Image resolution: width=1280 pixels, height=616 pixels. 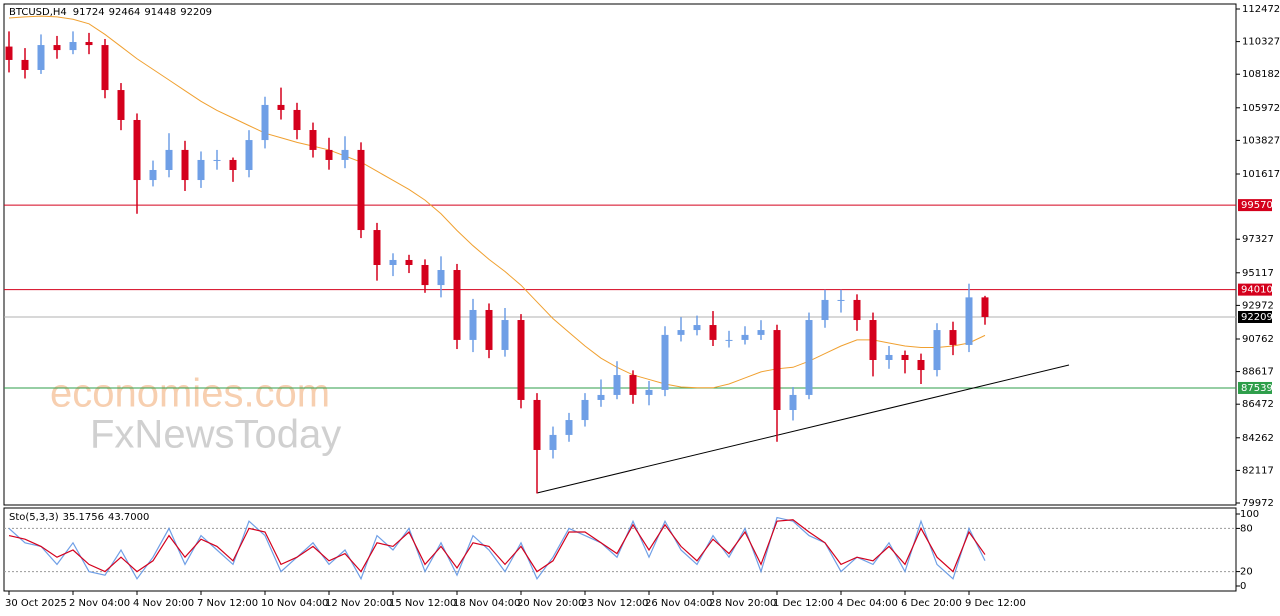 I want to click on price-level-label: 94010, so click(x=1257, y=290).